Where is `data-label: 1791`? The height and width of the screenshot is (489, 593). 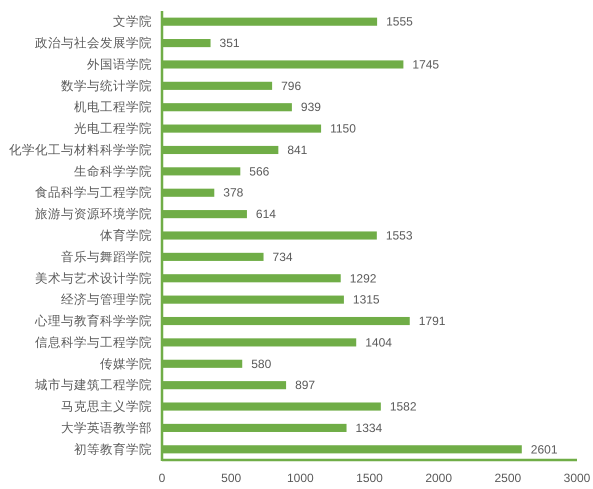 data-label: 1791 is located at coordinates (432, 321).